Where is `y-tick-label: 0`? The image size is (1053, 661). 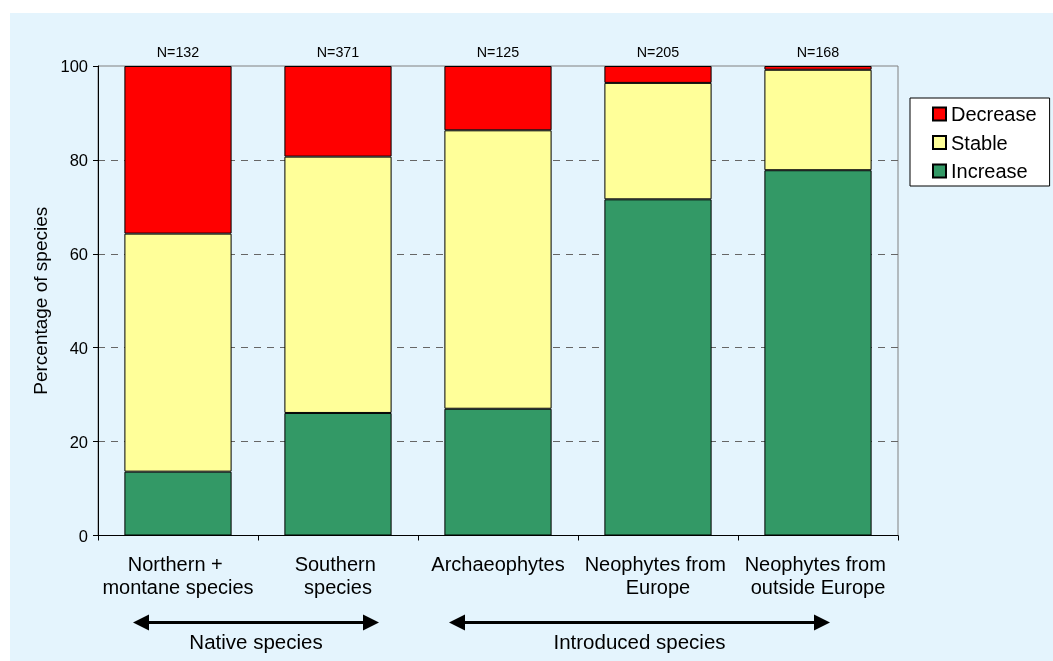 y-tick-label: 0 is located at coordinates (83, 535).